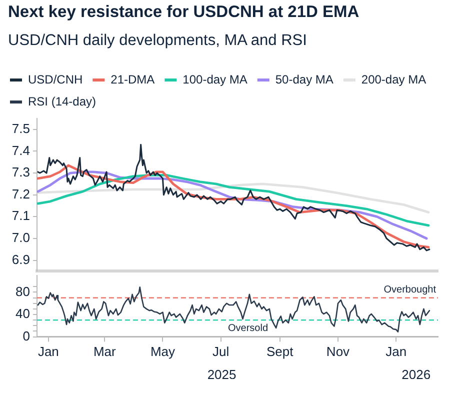 The height and width of the screenshot is (416, 455). What do you see at coordinates (215, 79) in the screenshot?
I see `legend-label: 100-day MA` at bounding box center [215, 79].